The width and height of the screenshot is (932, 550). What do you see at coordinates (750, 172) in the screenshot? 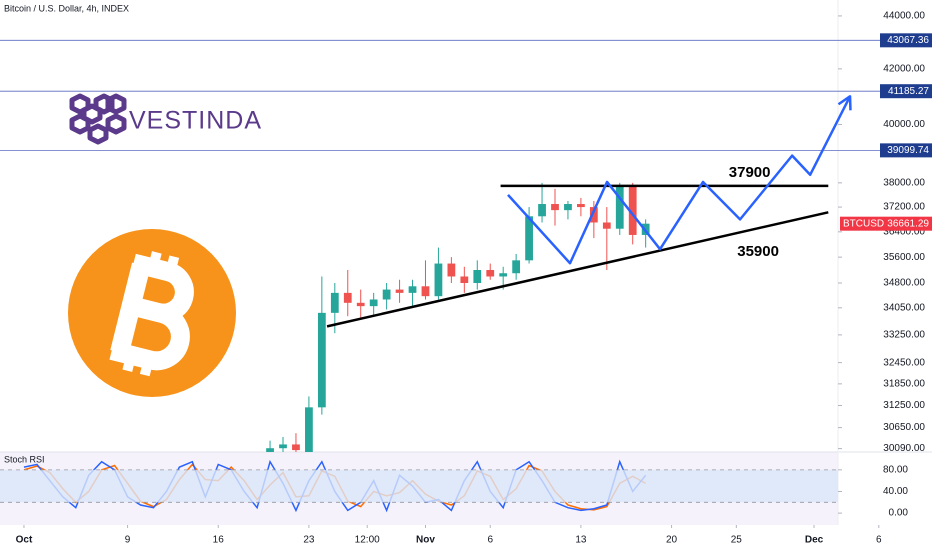
I see `trendline-label: 37900` at bounding box center [750, 172].